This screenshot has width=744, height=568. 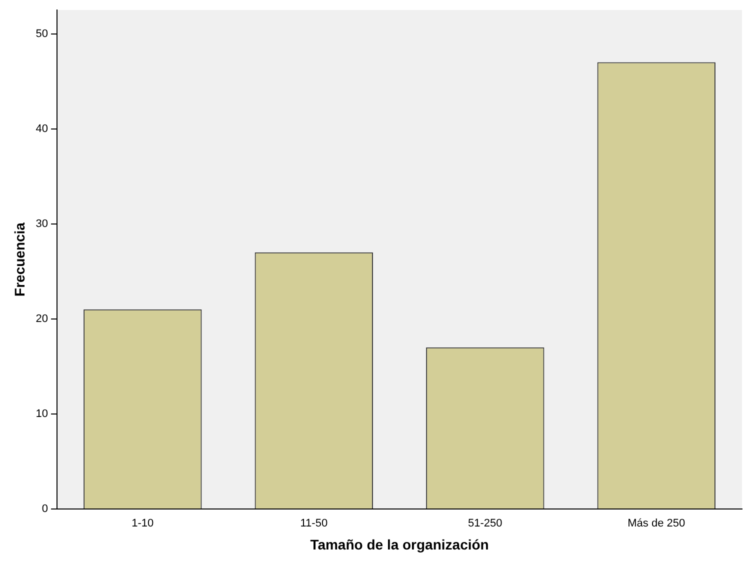 I want to click on x-tick-label: 51-250, so click(x=485, y=524).